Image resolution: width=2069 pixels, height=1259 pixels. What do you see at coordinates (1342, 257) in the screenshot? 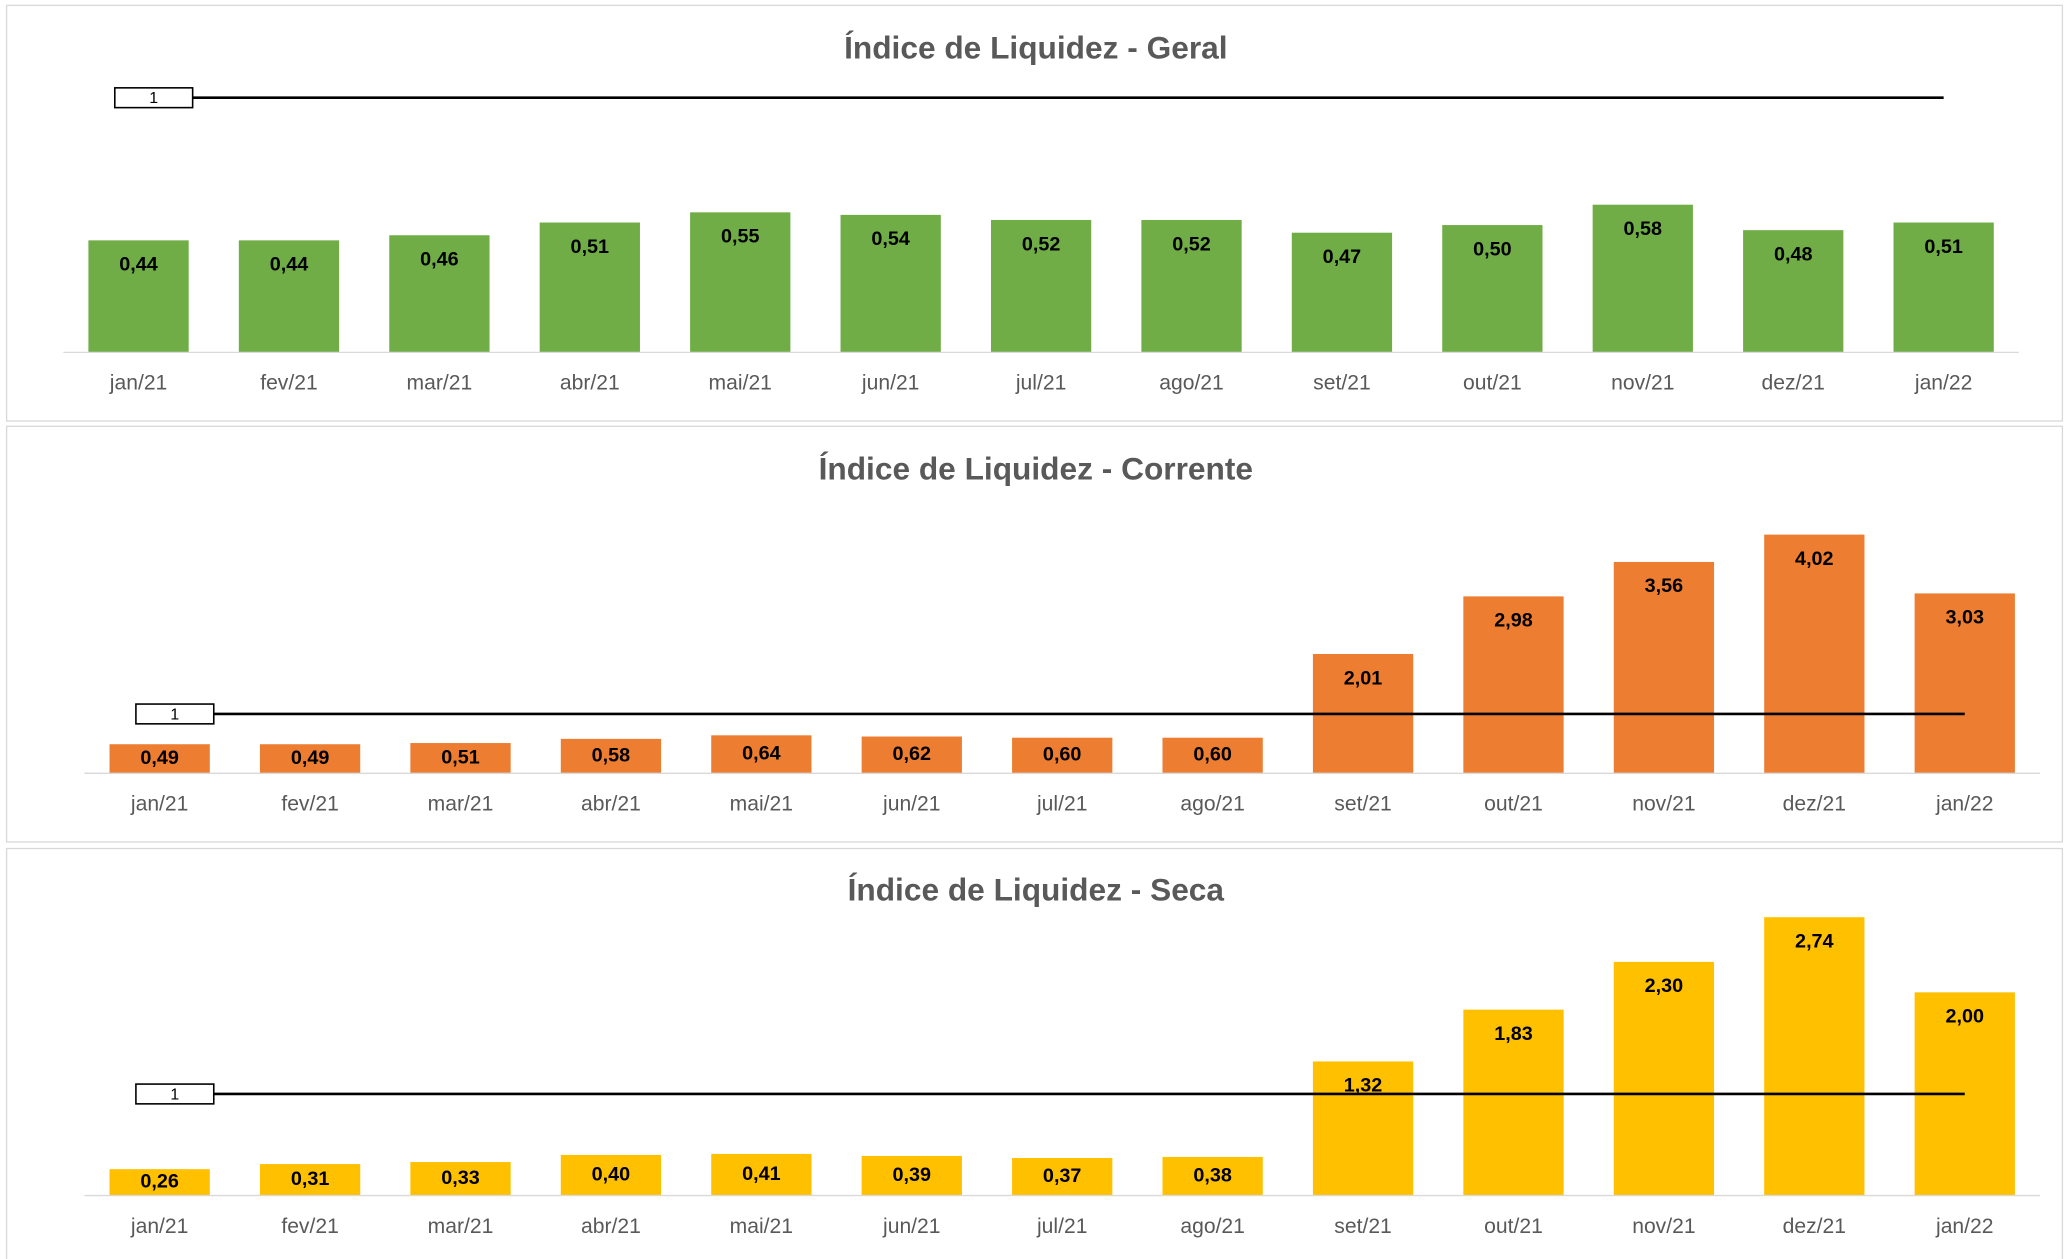
I see `data-label: 0,47` at bounding box center [1342, 257].